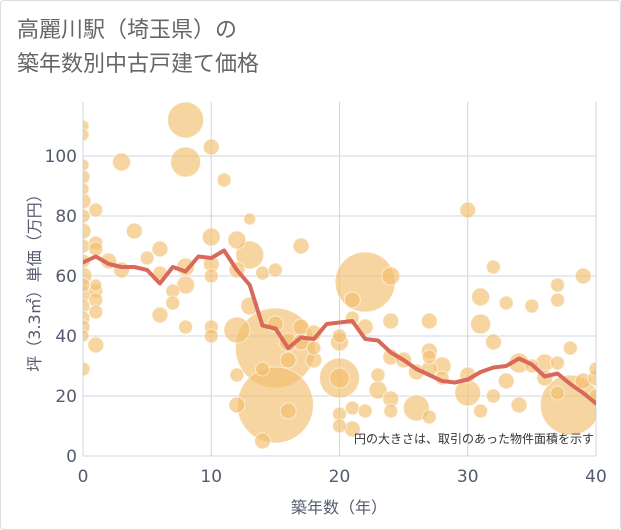 The image size is (621, 530). I want to click on y-tick-label: 60, so click(66, 277).